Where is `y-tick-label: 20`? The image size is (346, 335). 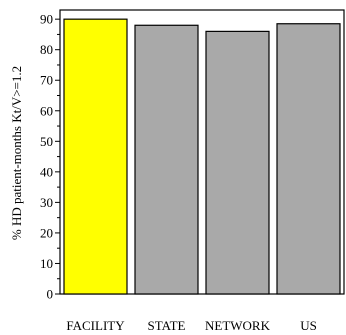
y-tick-label: 20 is located at coordinates (46, 232).